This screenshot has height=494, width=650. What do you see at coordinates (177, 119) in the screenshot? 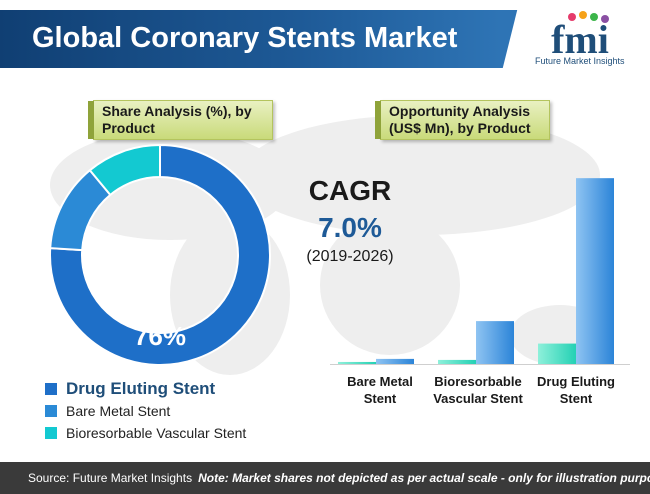
I see `share-analysis-text: Share Analysis (%), by Product` at bounding box center [177, 119].